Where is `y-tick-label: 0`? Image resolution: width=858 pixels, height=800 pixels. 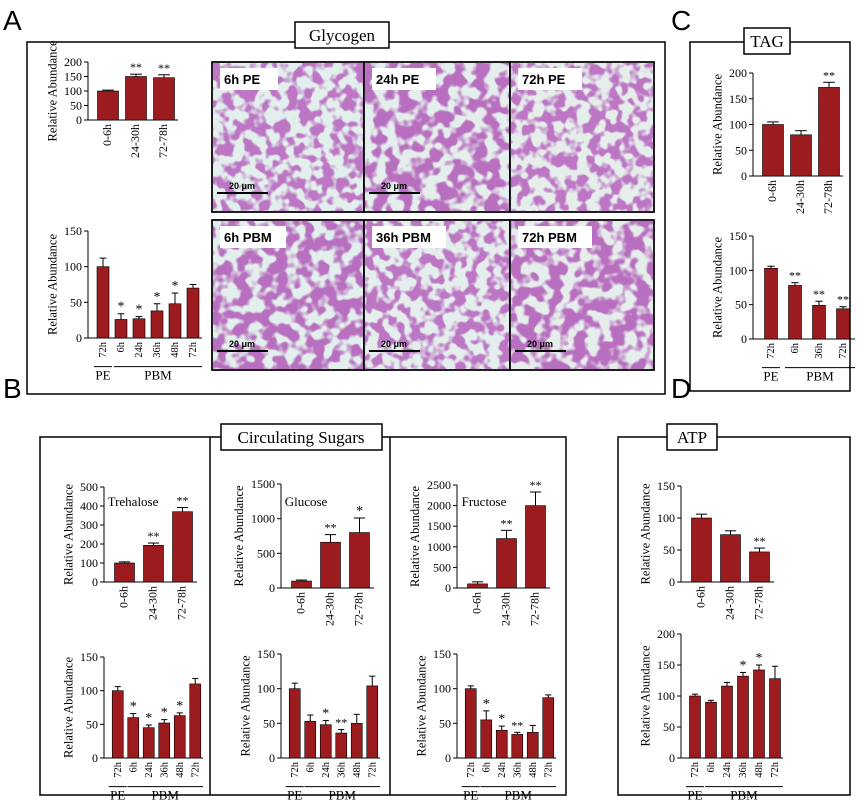 y-tick-label: 0 is located at coordinates (79, 120).